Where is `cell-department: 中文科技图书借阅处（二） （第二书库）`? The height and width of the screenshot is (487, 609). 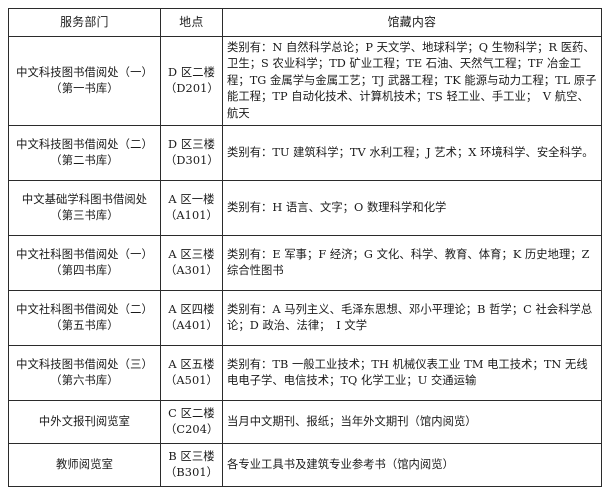
cell-department: 中文科技图书借阅处（二） （第二书库） is located at coordinates (84, 153).